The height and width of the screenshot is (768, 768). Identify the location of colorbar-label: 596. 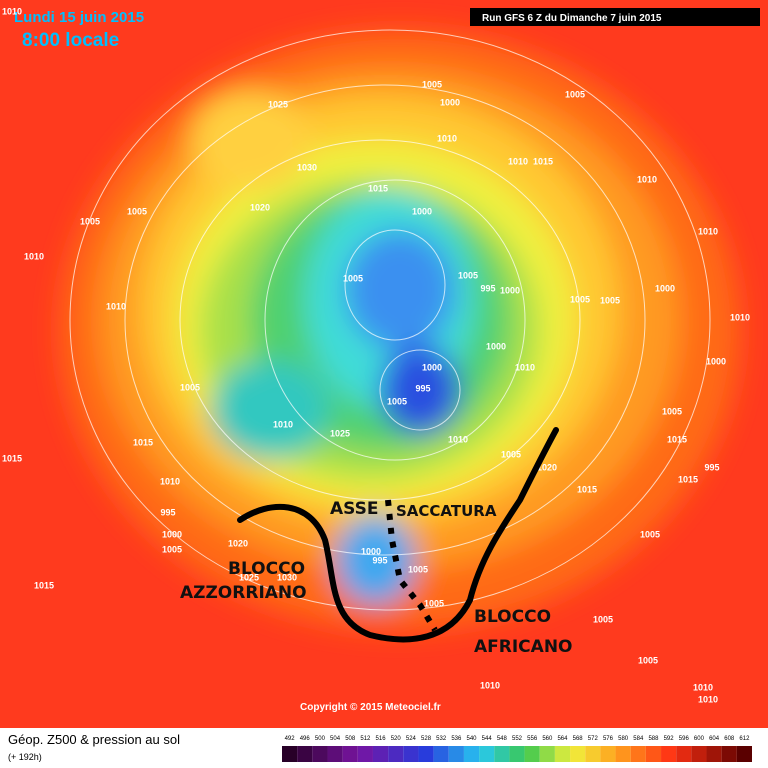
(684, 739).